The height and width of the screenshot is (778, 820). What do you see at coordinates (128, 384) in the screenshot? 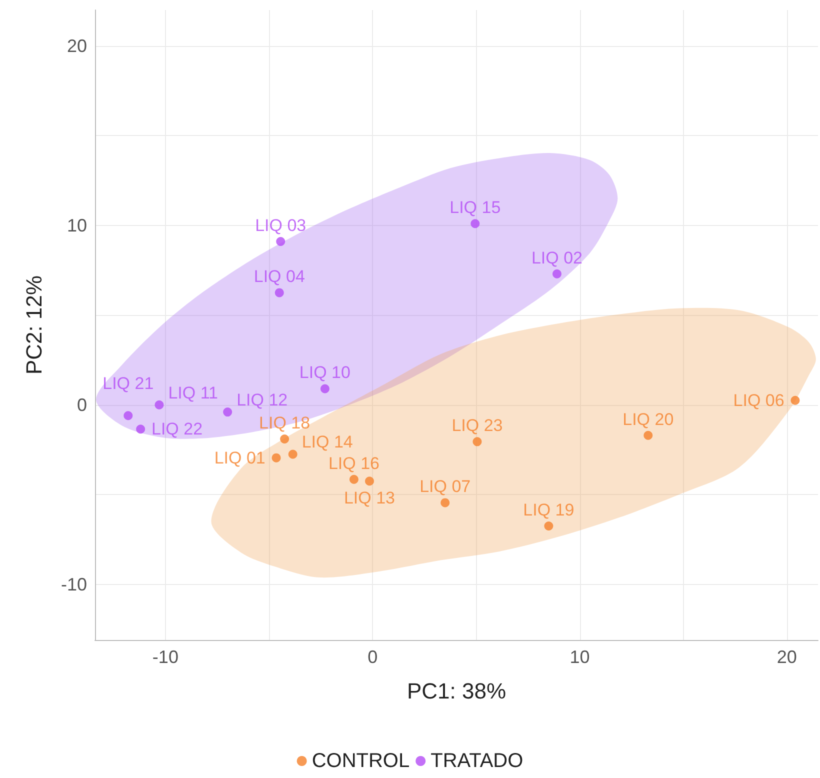
I see `data-label: LIQ 21` at bounding box center [128, 384].